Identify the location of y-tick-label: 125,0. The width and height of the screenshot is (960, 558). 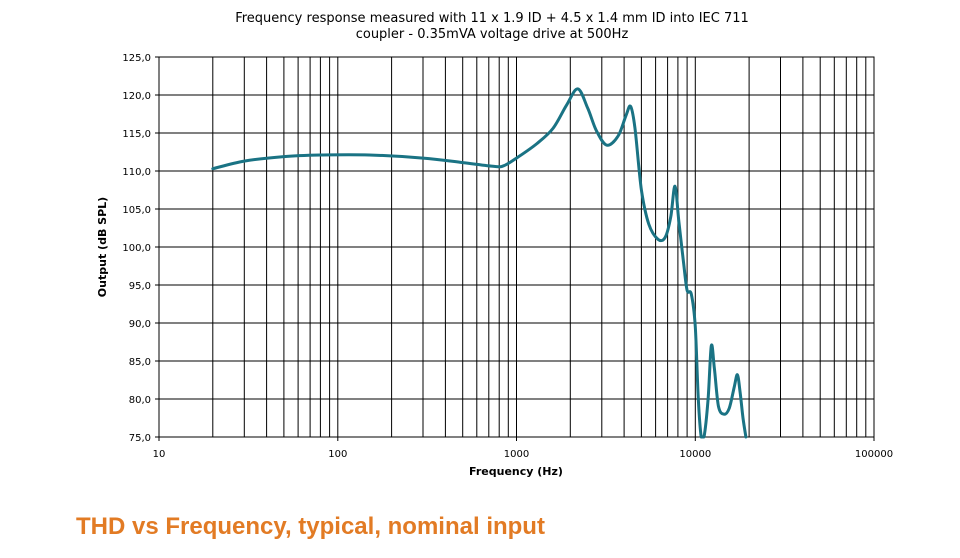
(136, 58).